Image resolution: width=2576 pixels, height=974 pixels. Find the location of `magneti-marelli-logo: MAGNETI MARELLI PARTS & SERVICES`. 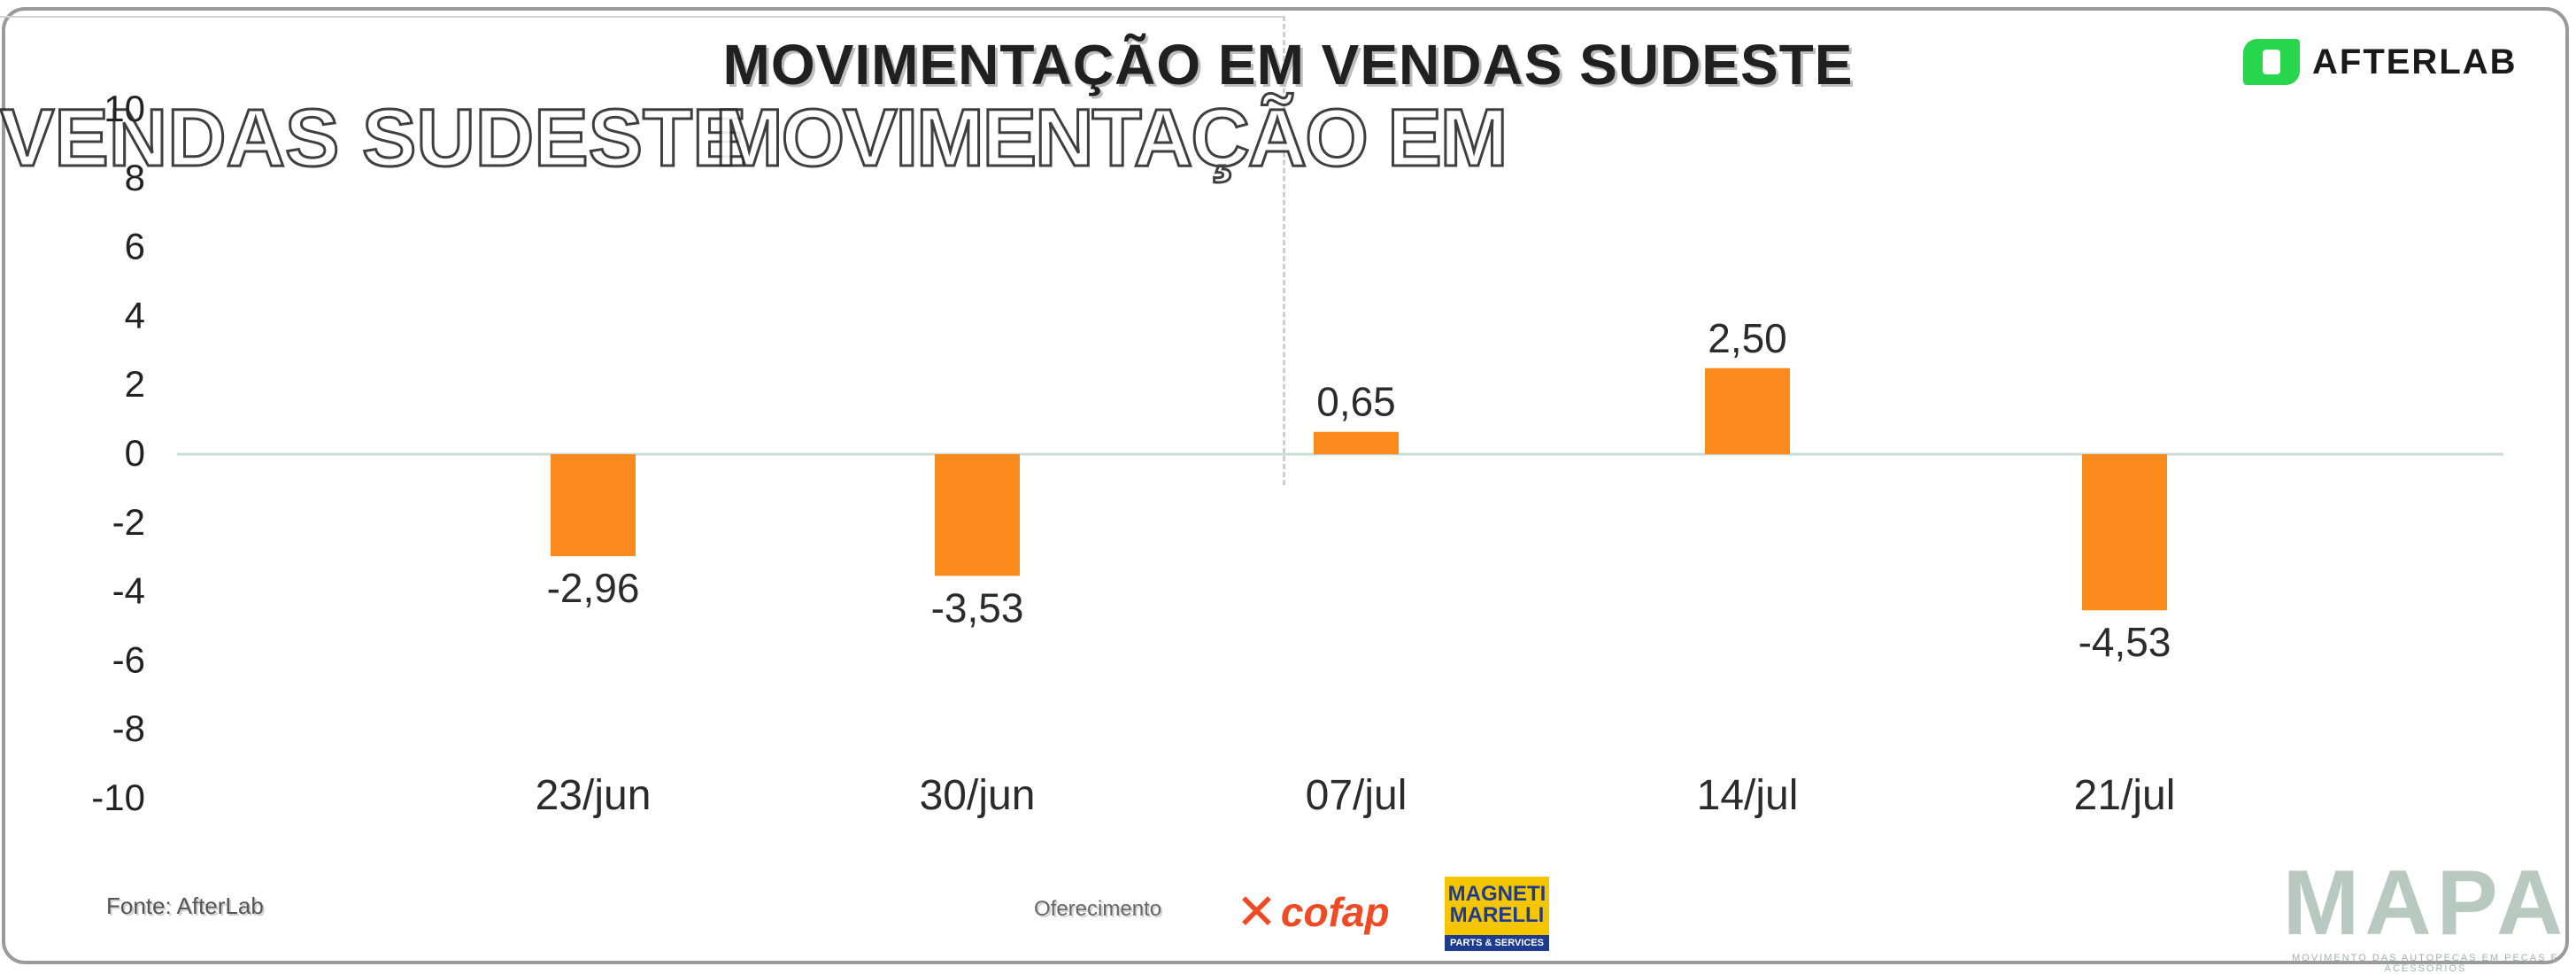

magneti-marelli-logo: MAGNETI MARELLI PARTS & SERVICES is located at coordinates (1497, 914).